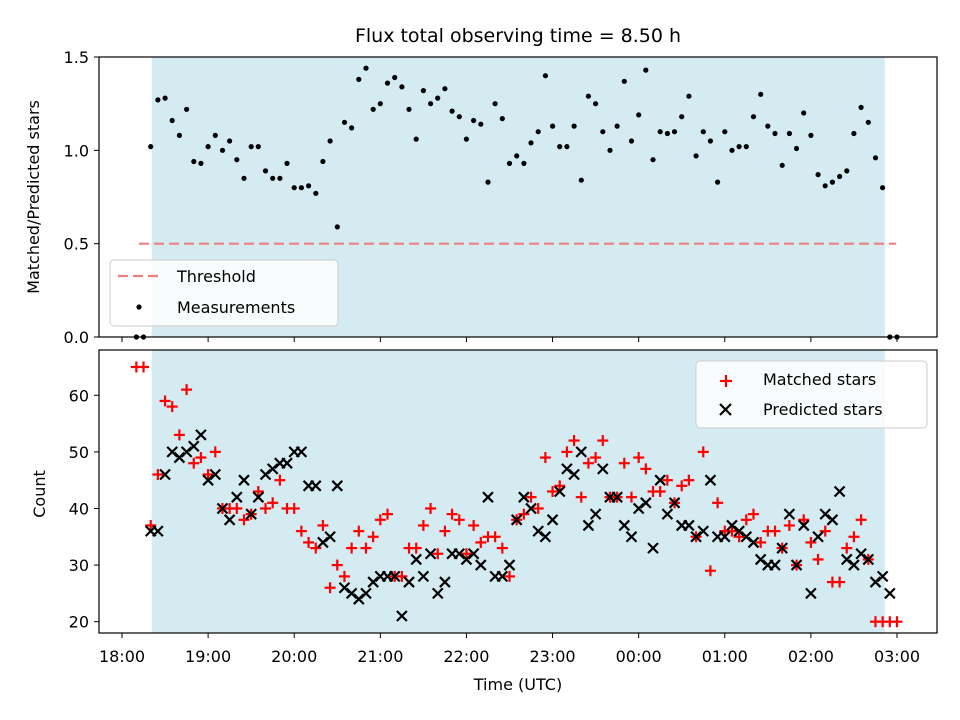 This screenshot has height=720, width=960. Describe the element at coordinates (79, 508) in the screenshot. I see `bottom-y-tick-label: 40` at that location.